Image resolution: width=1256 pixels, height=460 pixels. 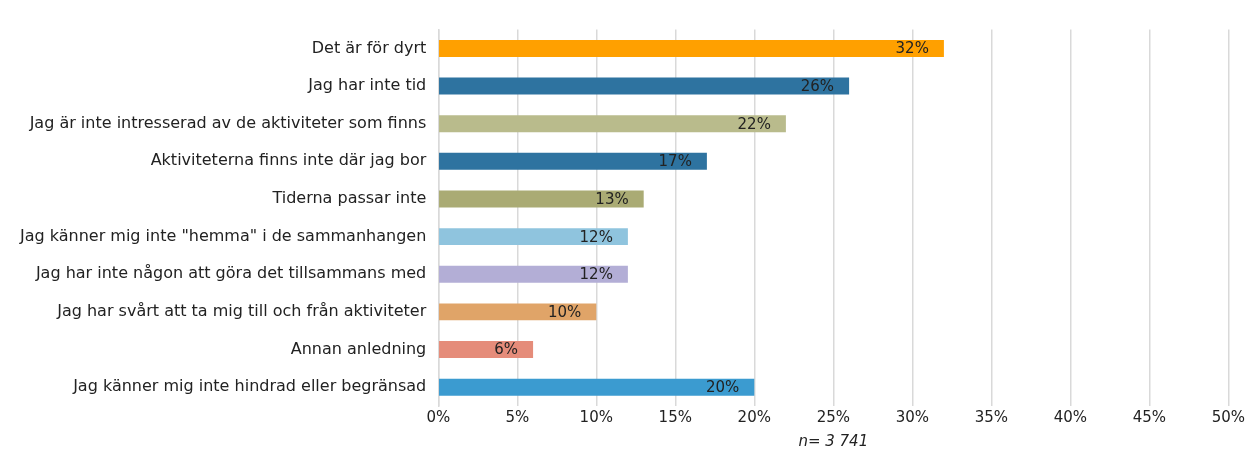 What do you see at coordinates (349, 198) in the screenshot?
I see `y-tick-label: Tiderna passar inte` at bounding box center [349, 198].